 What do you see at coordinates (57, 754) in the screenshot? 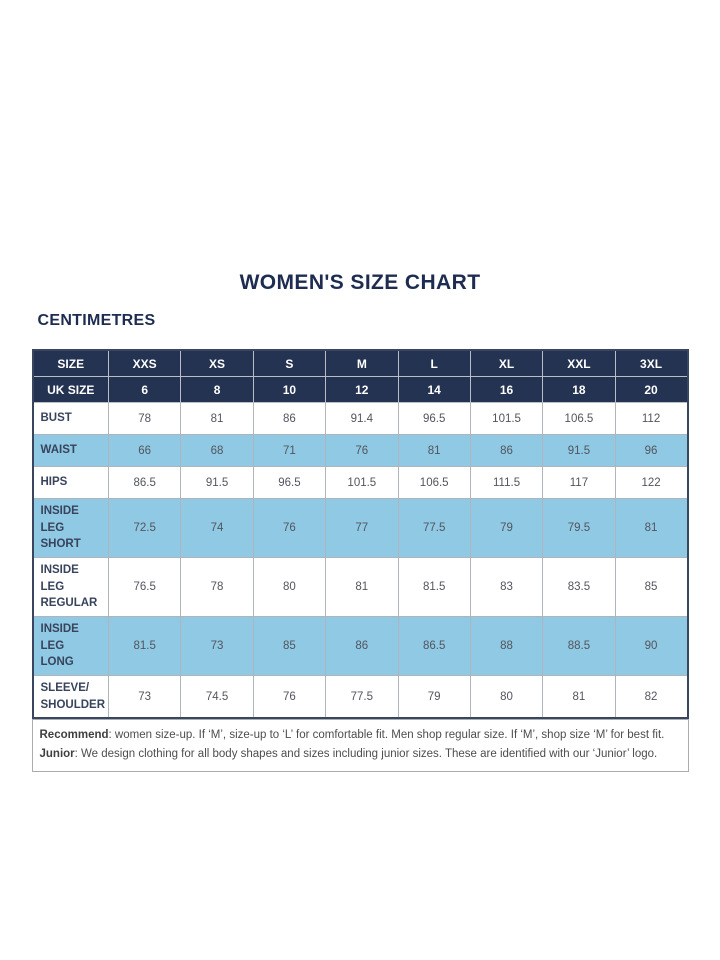
I see `footnote-junior-label: Junior` at bounding box center [57, 754].